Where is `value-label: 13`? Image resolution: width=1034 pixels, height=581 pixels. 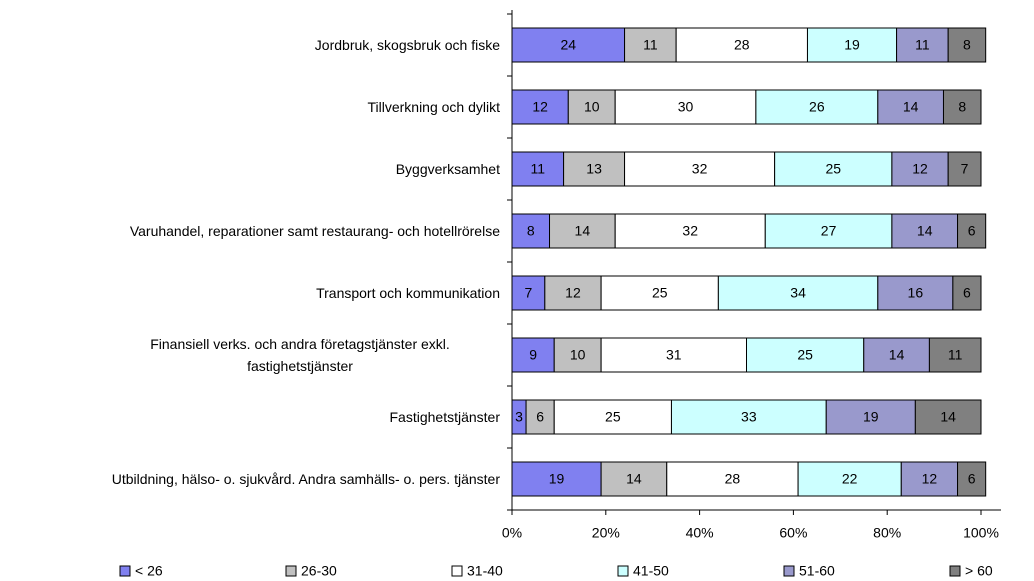 value-label: 13 is located at coordinates (594, 169).